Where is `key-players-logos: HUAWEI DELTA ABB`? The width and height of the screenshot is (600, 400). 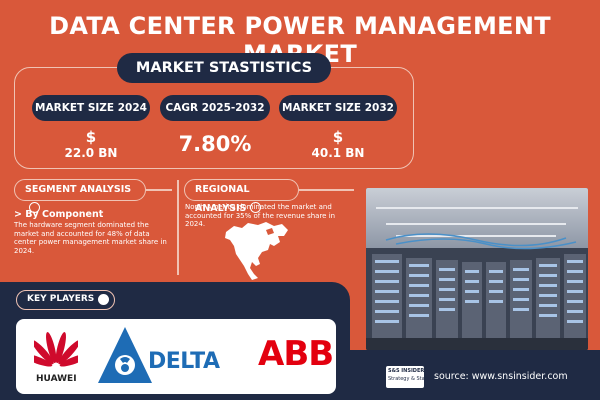 key-players-logos: HUAWEI DELTA ABB is located at coordinates (176, 356).